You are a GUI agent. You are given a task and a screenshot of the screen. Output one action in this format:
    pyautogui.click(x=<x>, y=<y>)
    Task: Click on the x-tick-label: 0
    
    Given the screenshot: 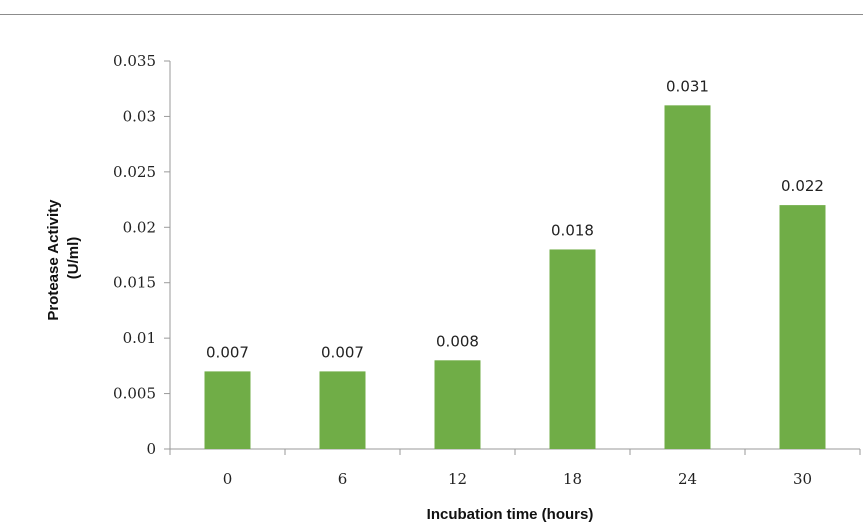 What is the action you would take?
    pyautogui.click(x=228, y=479)
    